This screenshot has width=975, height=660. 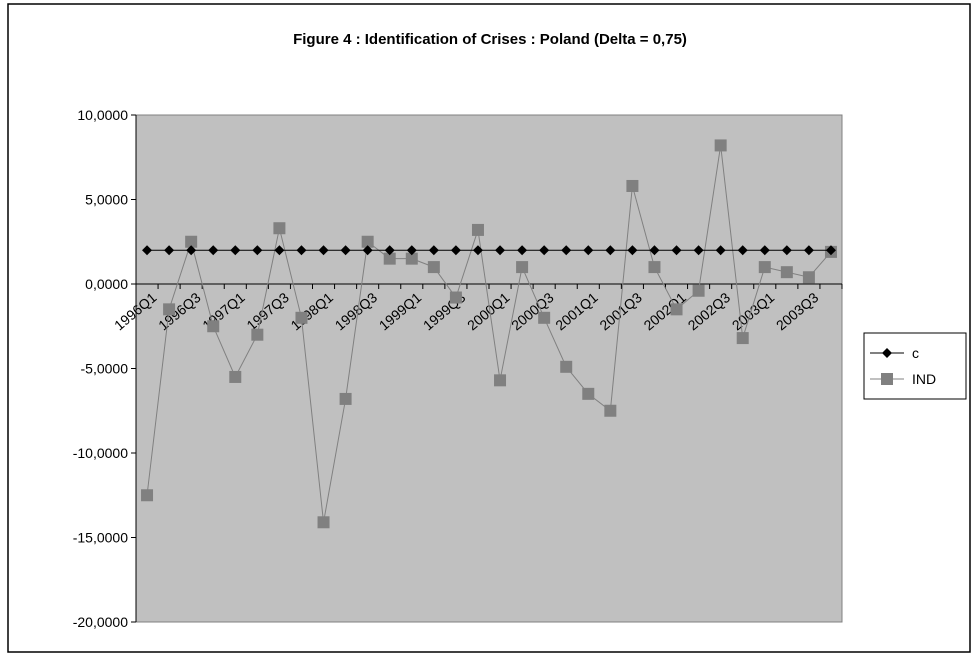 What do you see at coordinates (924, 379) in the screenshot?
I see `legend-label: IND` at bounding box center [924, 379].